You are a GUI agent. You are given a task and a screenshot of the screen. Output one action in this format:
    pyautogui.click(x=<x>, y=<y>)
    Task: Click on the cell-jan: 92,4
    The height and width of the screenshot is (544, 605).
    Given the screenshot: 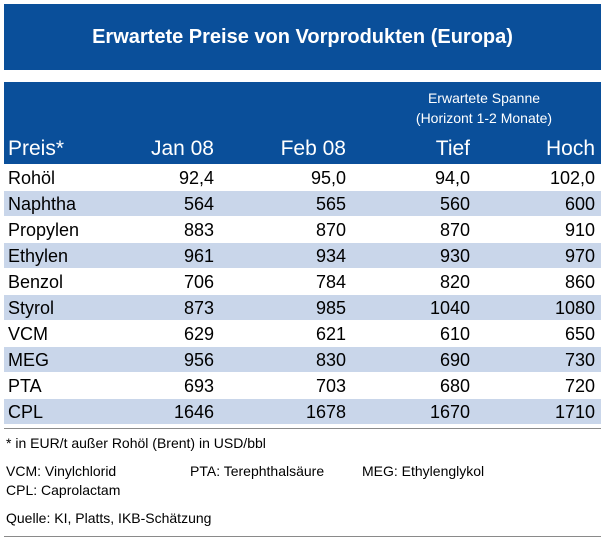 What is the action you would take?
    pyautogui.click(x=196, y=178)
    